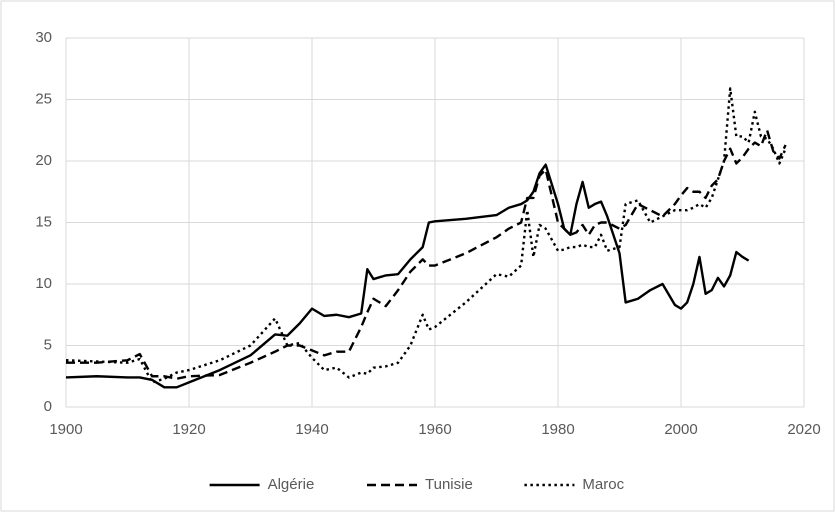 The width and height of the screenshot is (835, 512). I want to click on legend-label: Maroc, so click(603, 484).